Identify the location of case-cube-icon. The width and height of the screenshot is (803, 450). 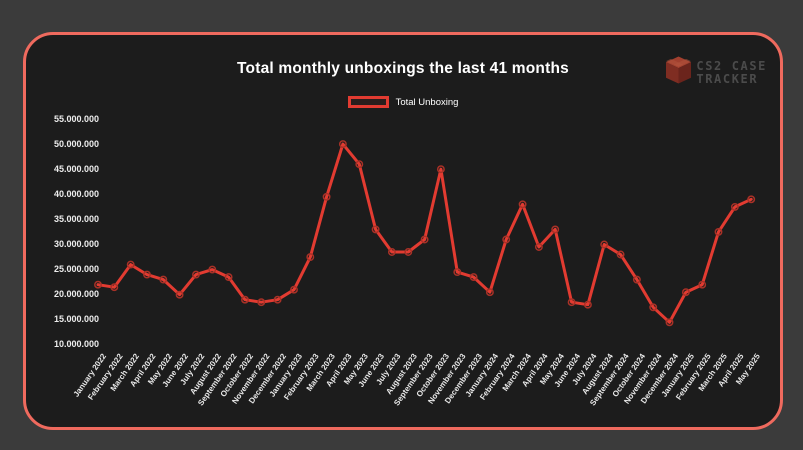
(679, 72).